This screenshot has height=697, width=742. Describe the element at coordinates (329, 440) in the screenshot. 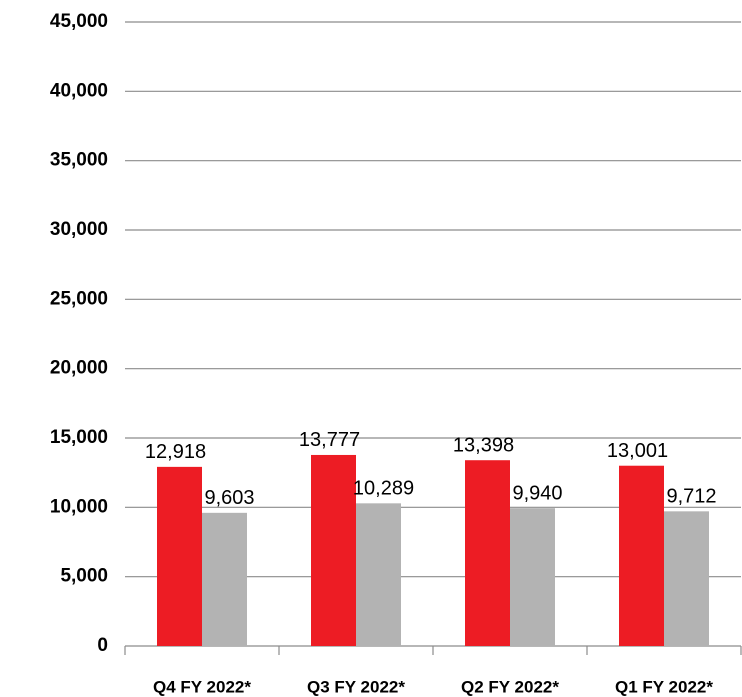

I see `value-label: 13,777` at that location.